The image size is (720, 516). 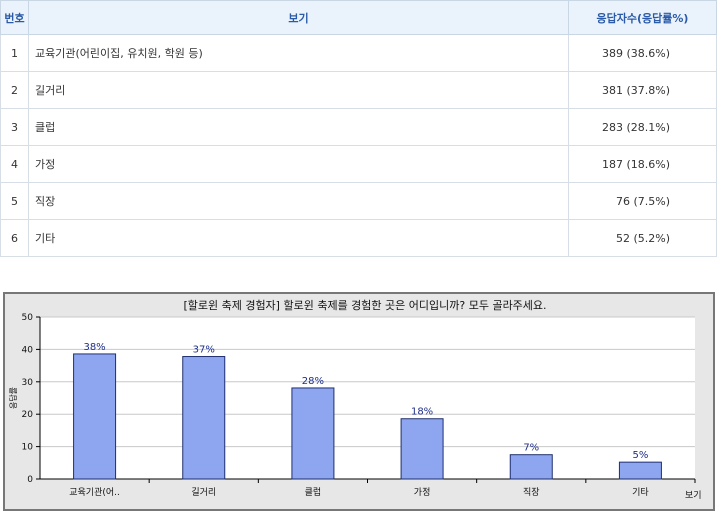 What do you see at coordinates (14, 53) in the screenshot?
I see `row-no: 1` at bounding box center [14, 53].